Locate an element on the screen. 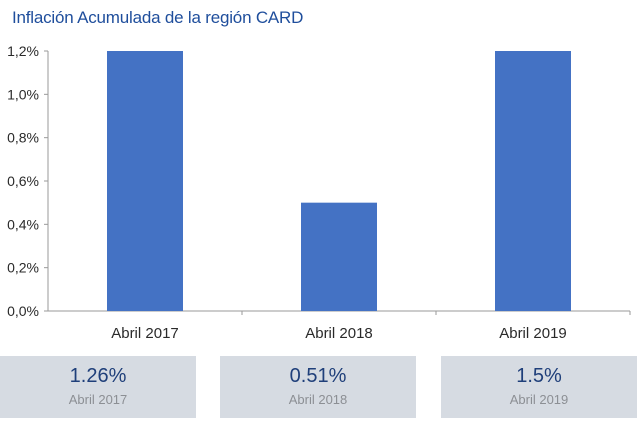  summary-card: 1.26% Abril 2017 is located at coordinates (98, 387).